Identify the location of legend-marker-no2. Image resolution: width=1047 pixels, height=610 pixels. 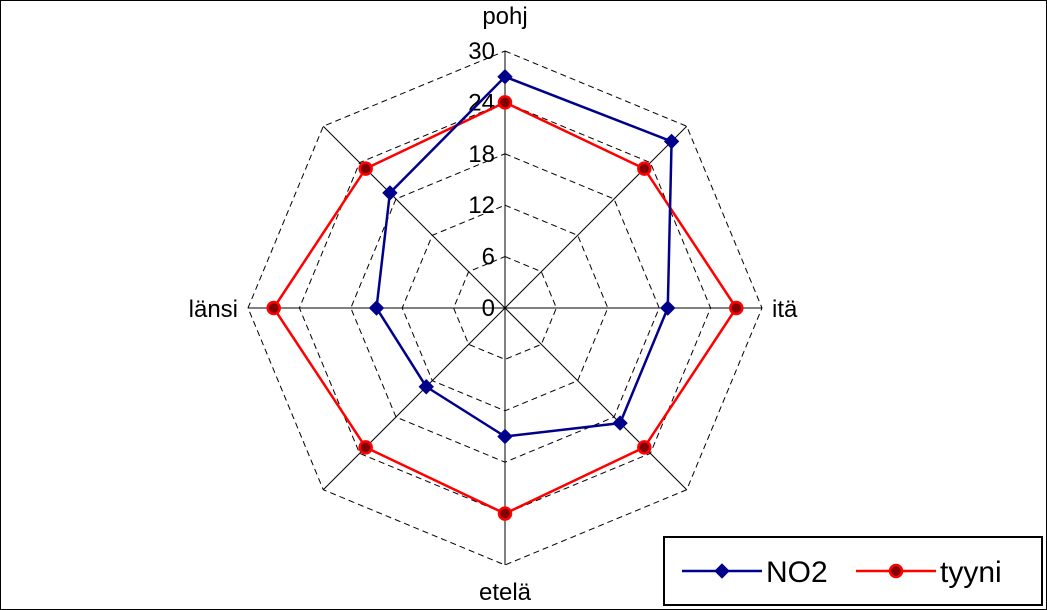
(722, 571).